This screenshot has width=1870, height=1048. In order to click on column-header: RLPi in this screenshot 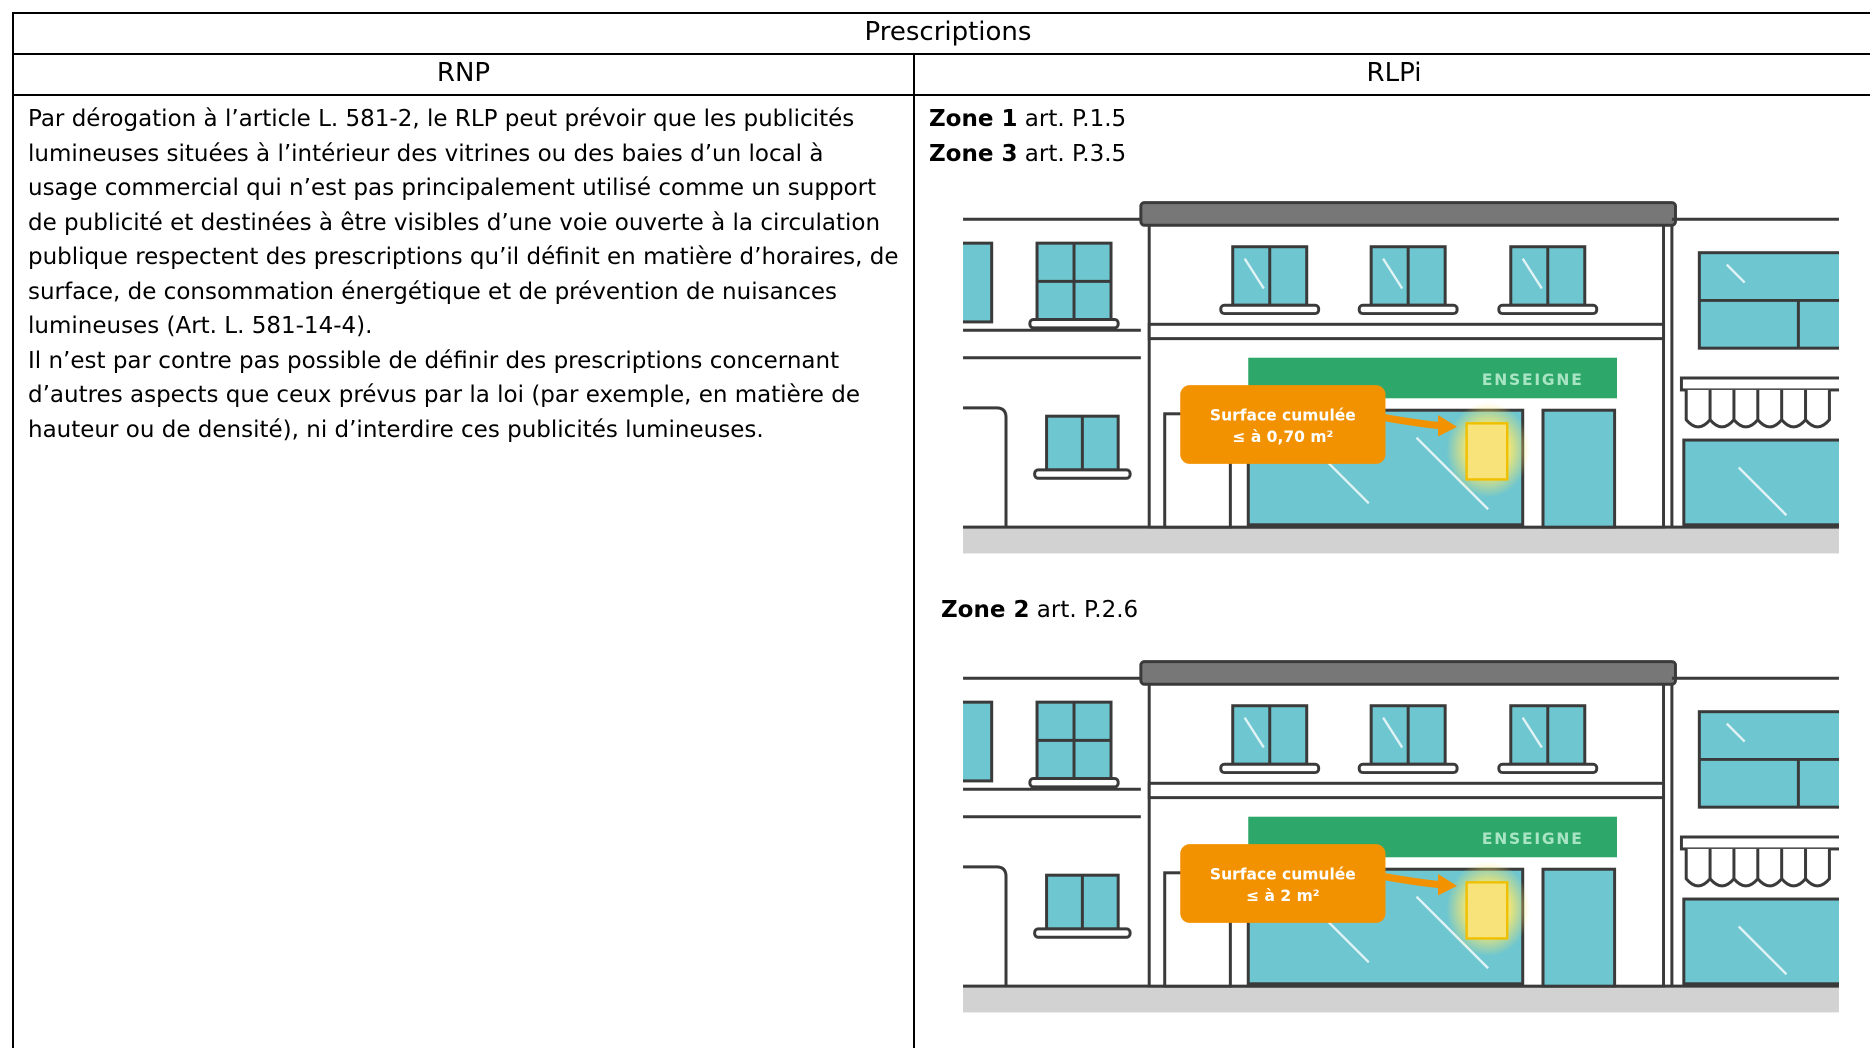, I will do `click(1391, 73)`.